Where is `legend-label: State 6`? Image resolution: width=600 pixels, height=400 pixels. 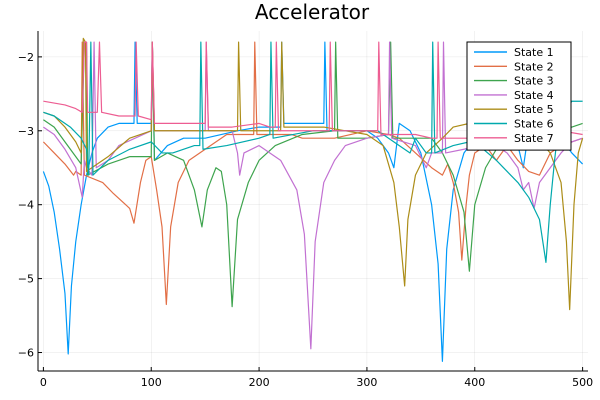 legend-label: State 6 is located at coordinates (534, 124).